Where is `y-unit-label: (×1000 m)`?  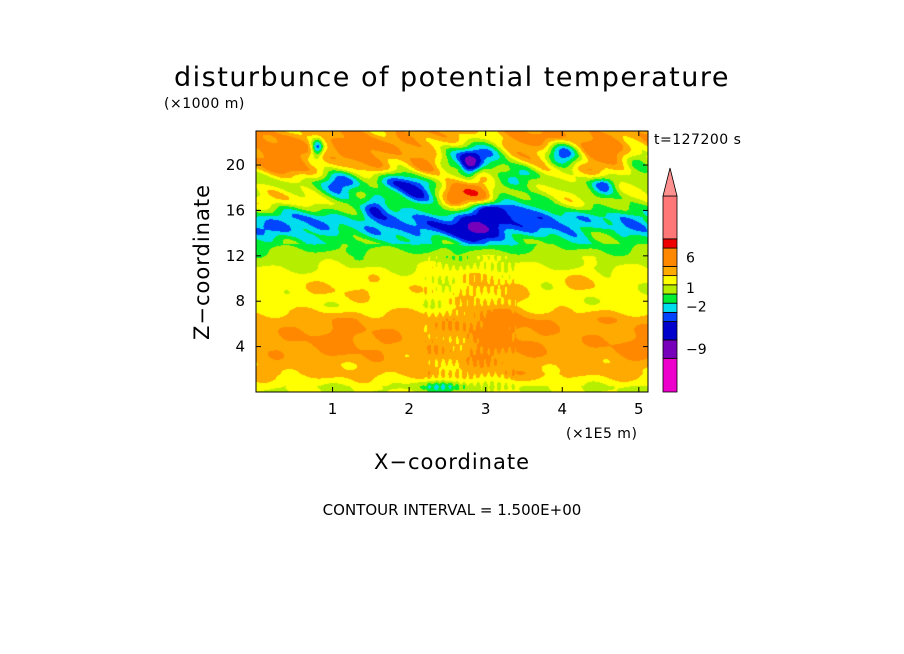 y-unit-label: (×1000 m) is located at coordinates (204, 104).